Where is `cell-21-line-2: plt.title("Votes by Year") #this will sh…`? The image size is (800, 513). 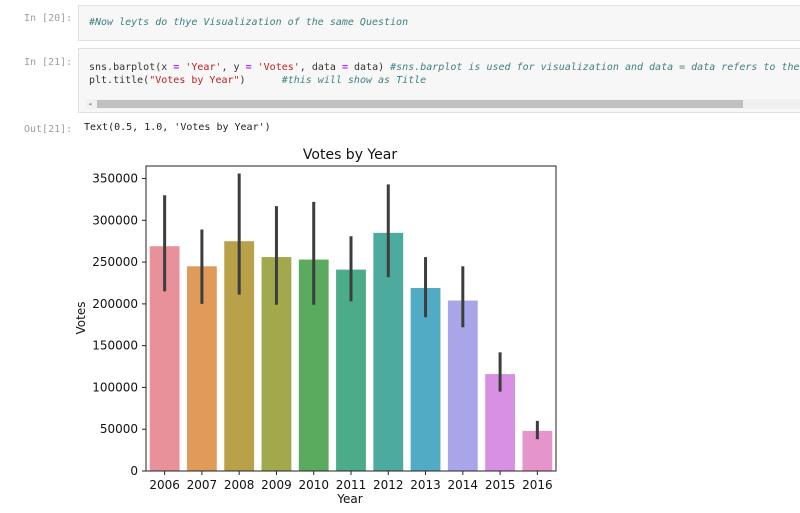
cell-21-line-2: plt.title("Votes by Year") #this will sh… is located at coordinates (258, 80).